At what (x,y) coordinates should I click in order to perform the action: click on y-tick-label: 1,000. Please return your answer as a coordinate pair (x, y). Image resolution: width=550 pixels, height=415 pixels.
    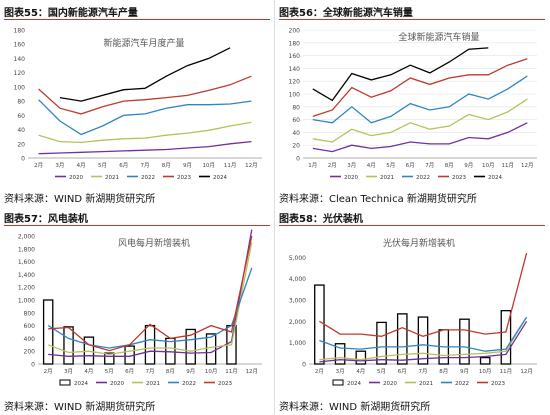
    Looking at the image, I should click on (26, 301).